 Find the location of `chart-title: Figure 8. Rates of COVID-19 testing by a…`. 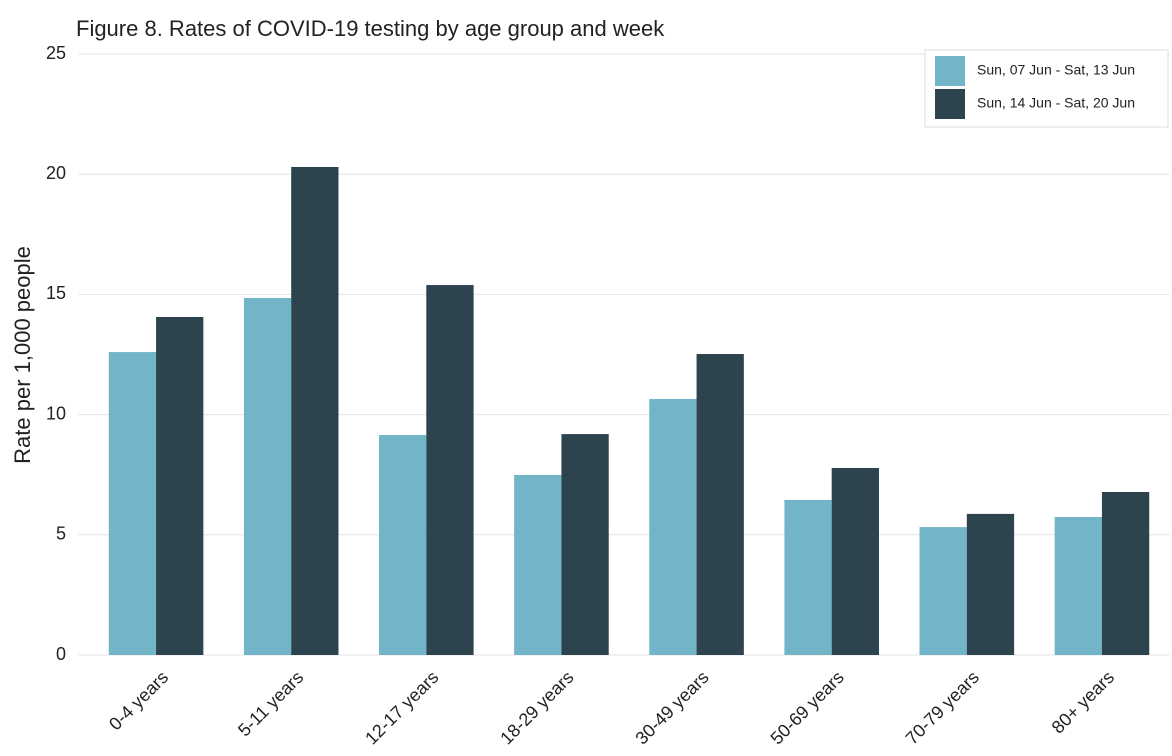

chart-title: Figure 8. Rates of COVID-19 testing by a… is located at coordinates (370, 28).